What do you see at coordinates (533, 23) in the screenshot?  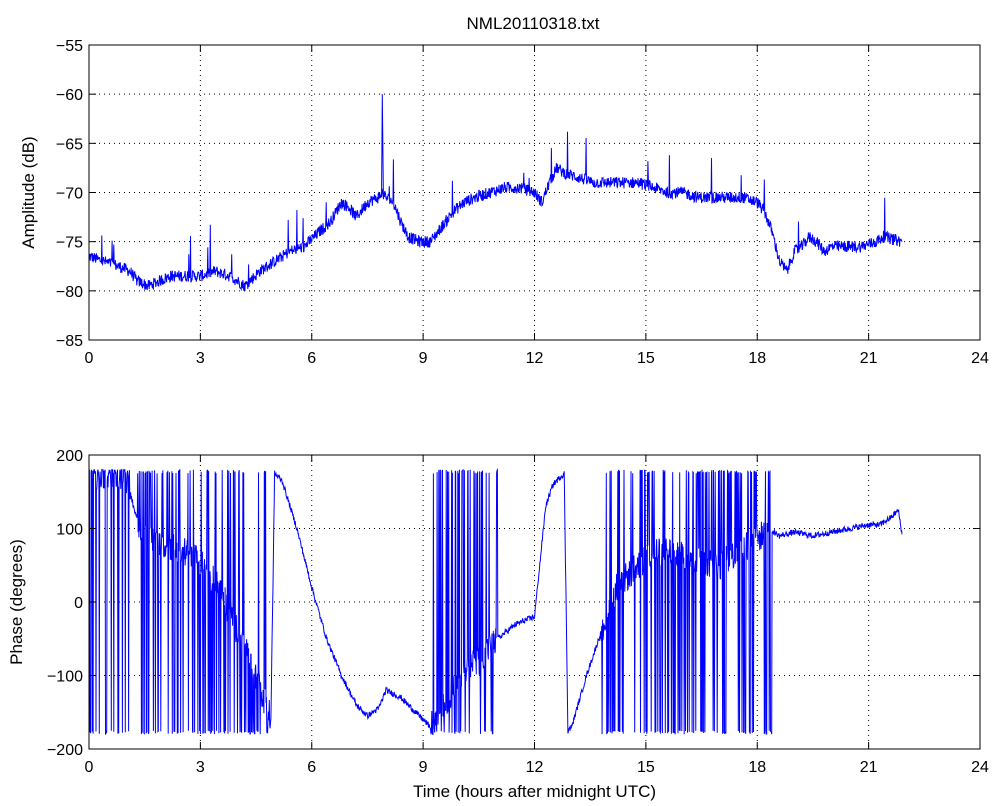 I see `chart-title: NML20110318.txt` at bounding box center [533, 23].